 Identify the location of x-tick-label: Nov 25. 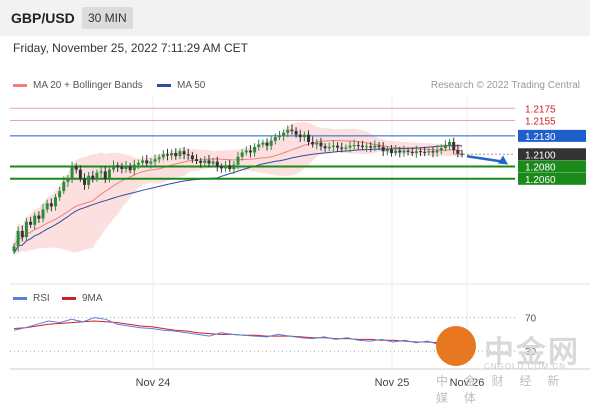
(392, 383).